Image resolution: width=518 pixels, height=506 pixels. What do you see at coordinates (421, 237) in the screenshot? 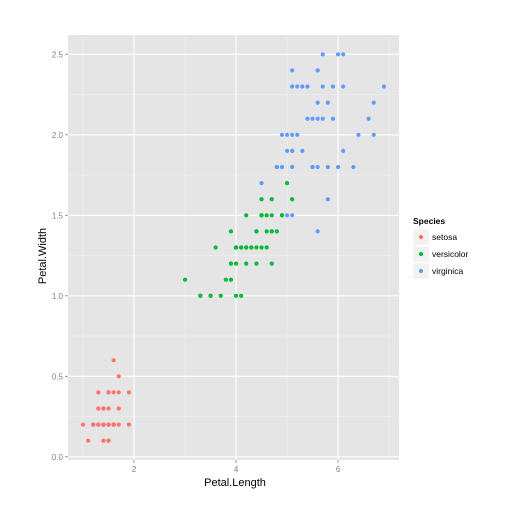
I see `legend-key-setosa` at bounding box center [421, 237].